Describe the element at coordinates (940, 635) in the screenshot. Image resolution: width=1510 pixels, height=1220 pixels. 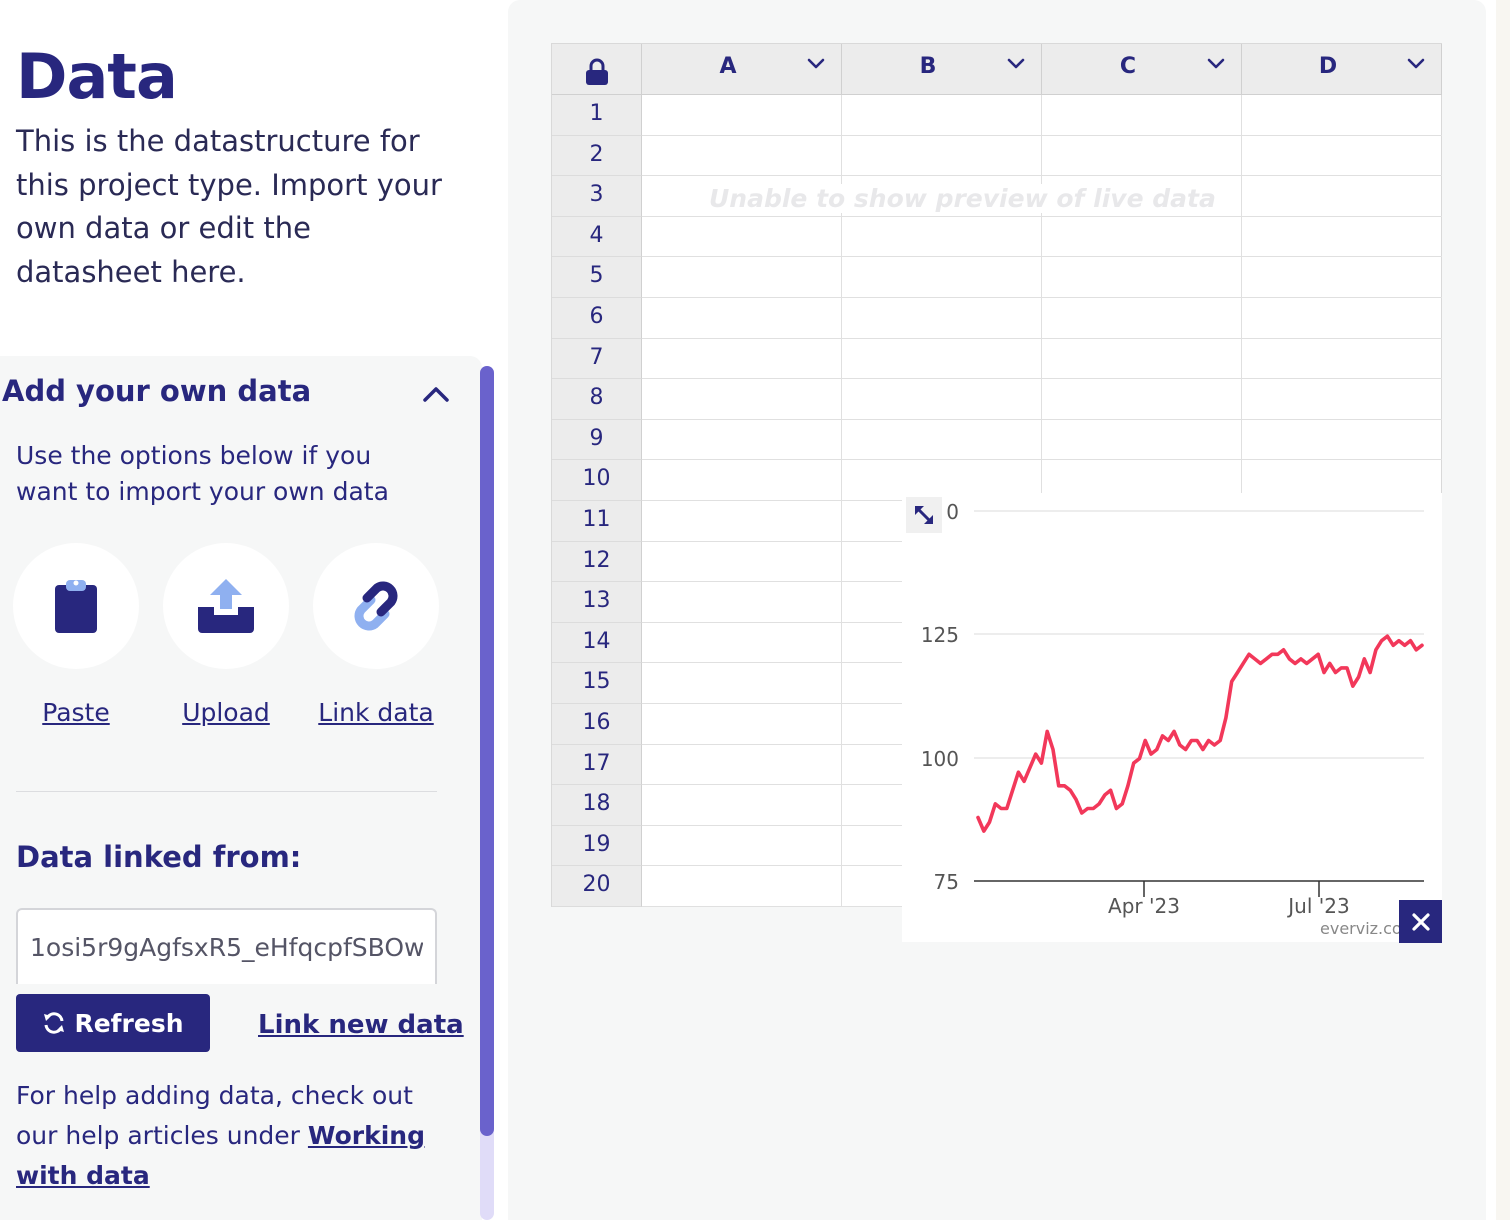
I see `y-tick-label: 125` at that location.